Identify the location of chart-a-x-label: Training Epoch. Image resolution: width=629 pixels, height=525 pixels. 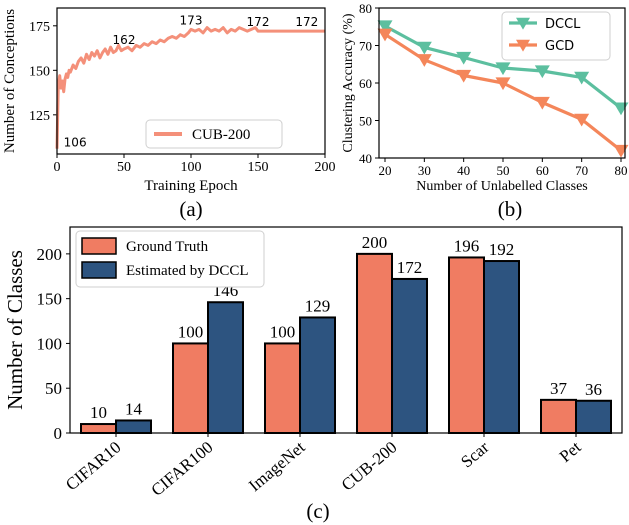
(191, 186).